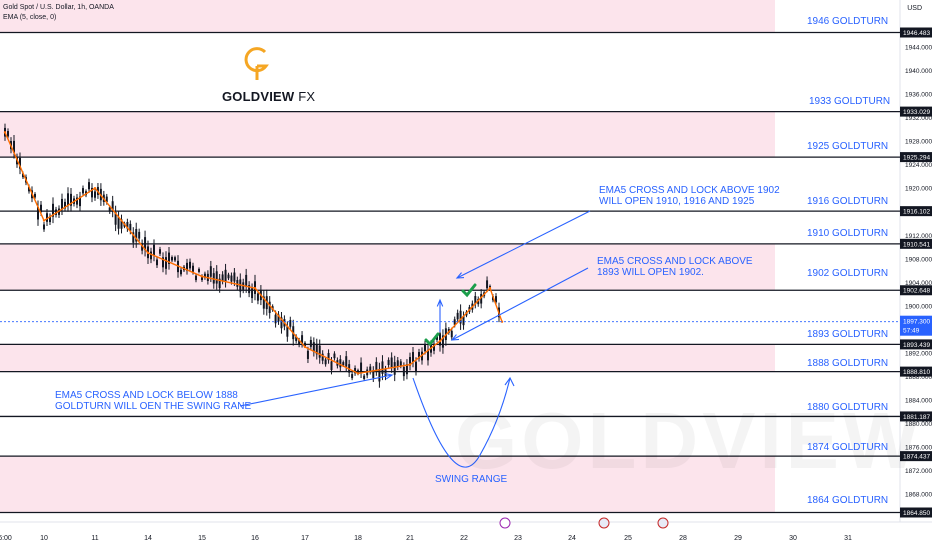 The image size is (932, 555). Describe the element at coordinates (918, 377) in the screenshot. I see `price-tick-label: 1888.000` at that location.